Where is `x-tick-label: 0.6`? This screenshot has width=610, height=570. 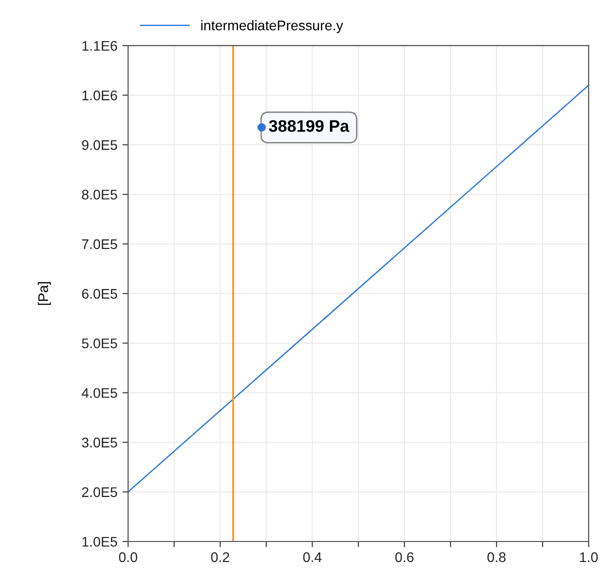 x-tick-label: 0.6 is located at coordinates (404, 557).